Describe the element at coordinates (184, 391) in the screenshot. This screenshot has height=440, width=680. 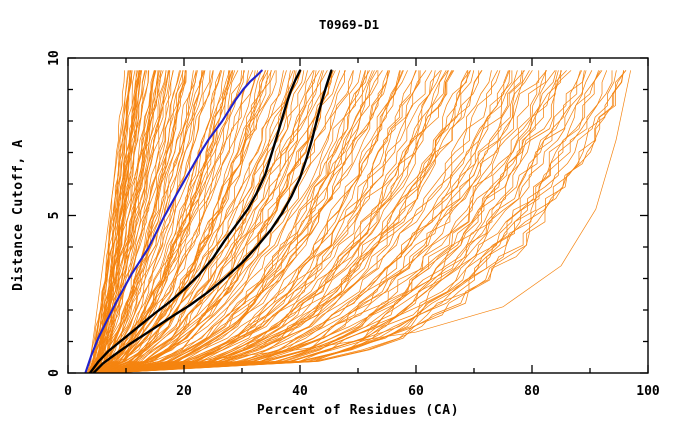
I see `x-tick-label: 20` at that location.